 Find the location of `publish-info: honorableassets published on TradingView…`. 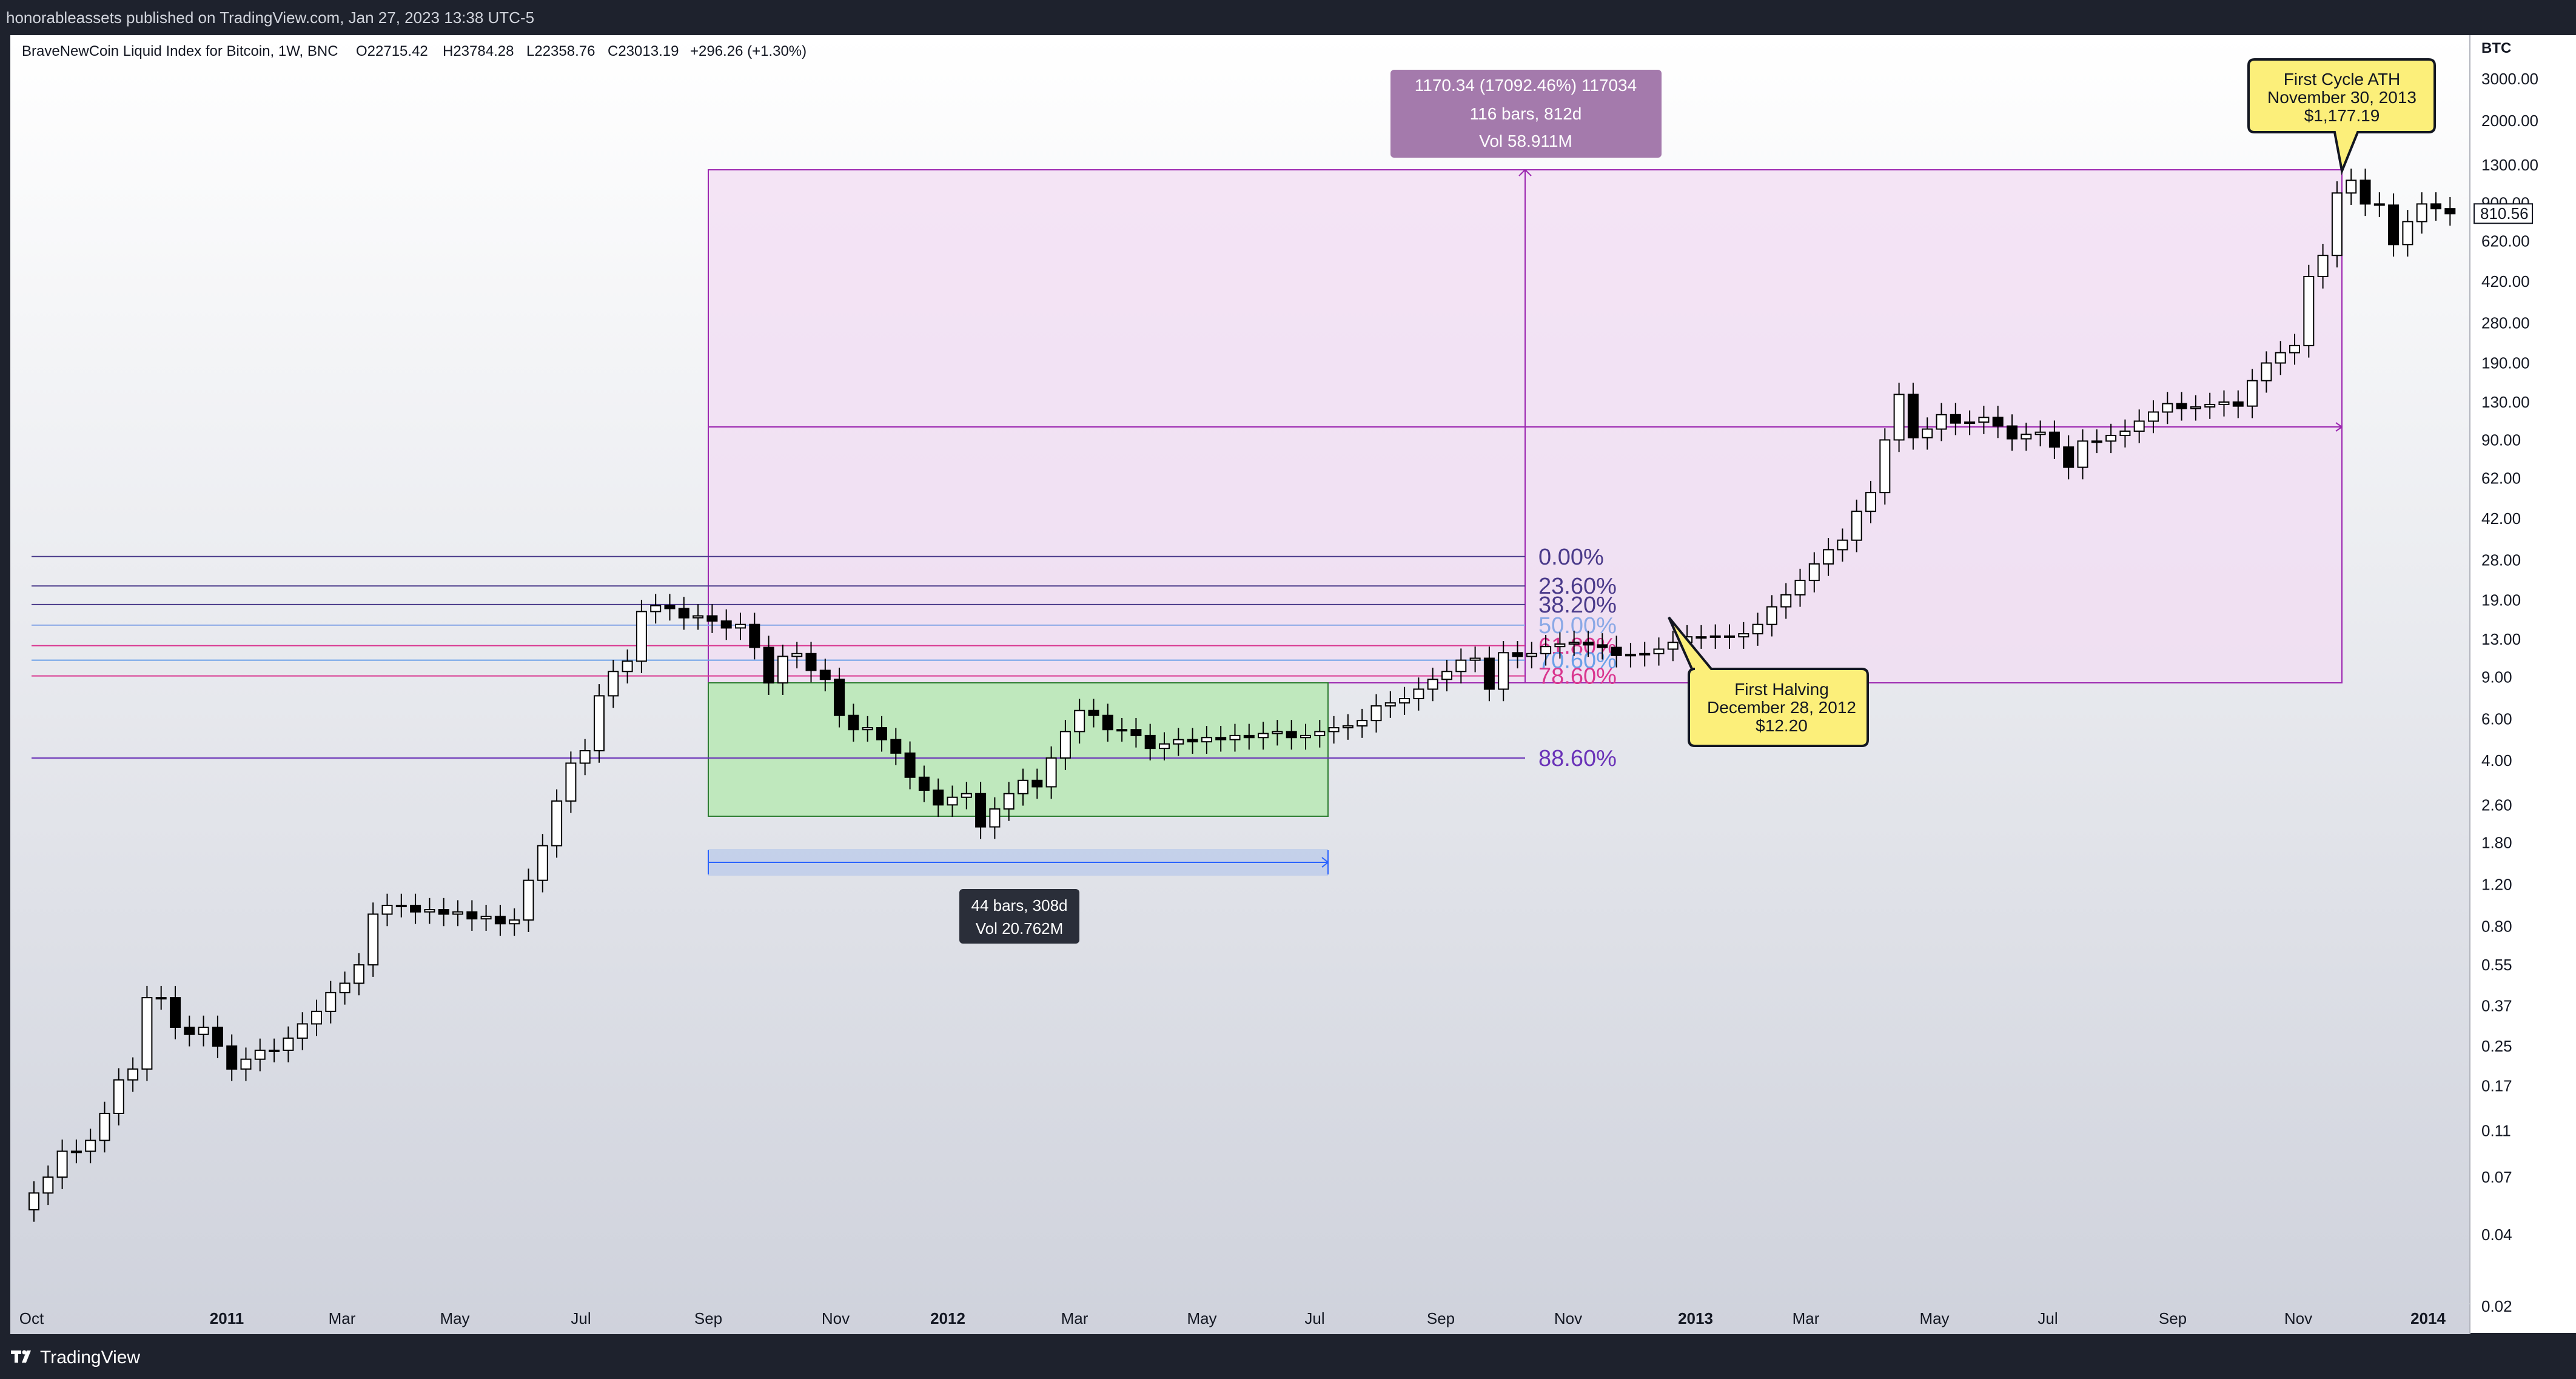

publish-info: honorableassets published on TradingView… is located at coordinates (270, 17).